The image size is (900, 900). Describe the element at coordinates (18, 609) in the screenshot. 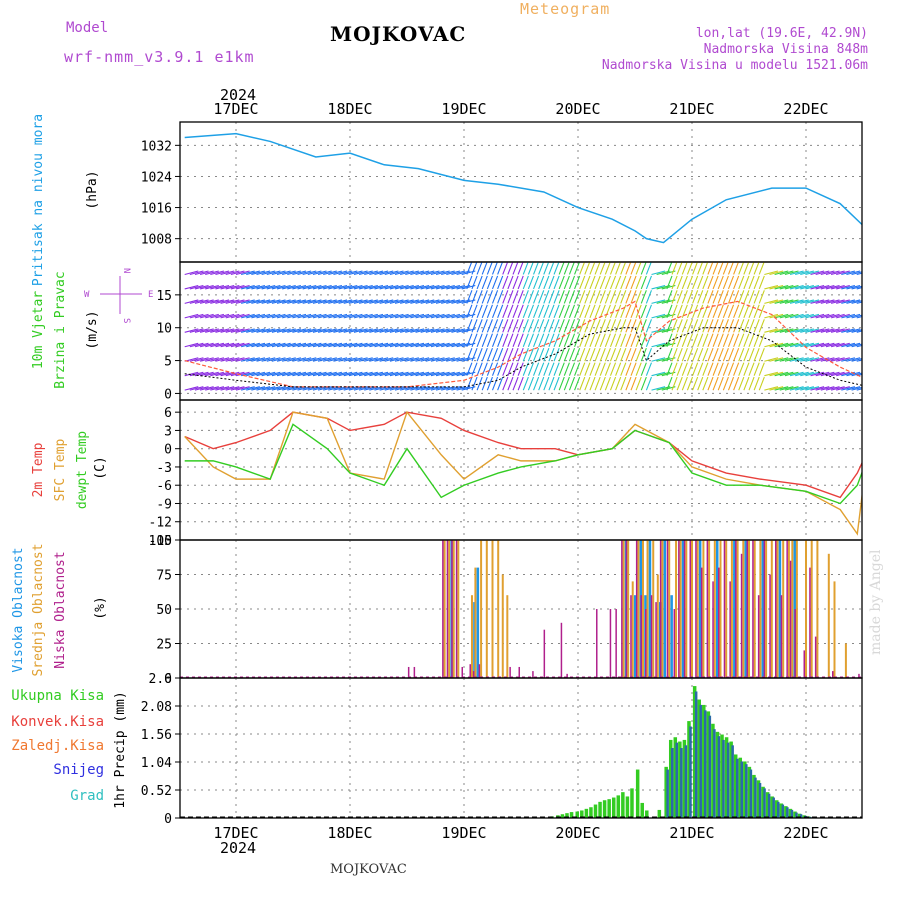

I see `cloud-label-1: Visoka Oblacnost` at that location.